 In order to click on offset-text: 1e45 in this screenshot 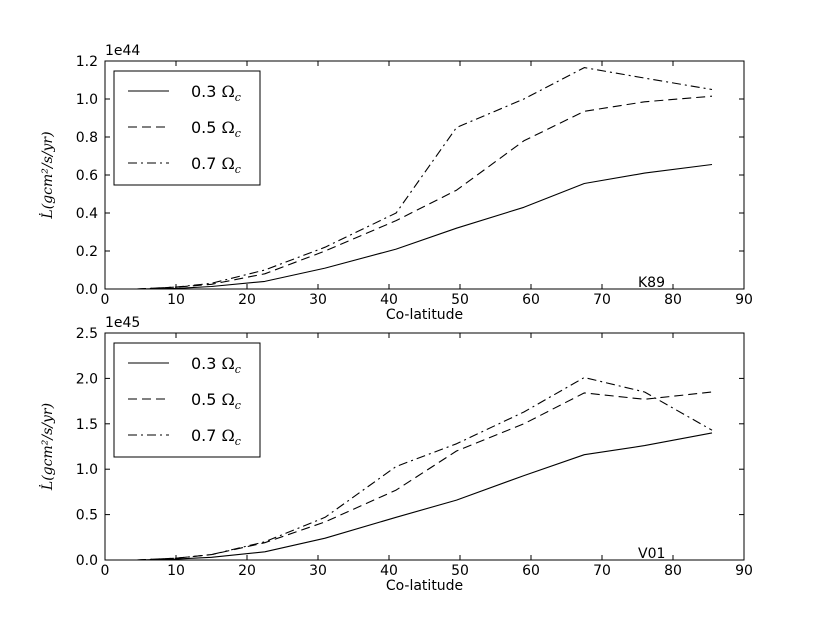, I will do `click(122, 323)`.